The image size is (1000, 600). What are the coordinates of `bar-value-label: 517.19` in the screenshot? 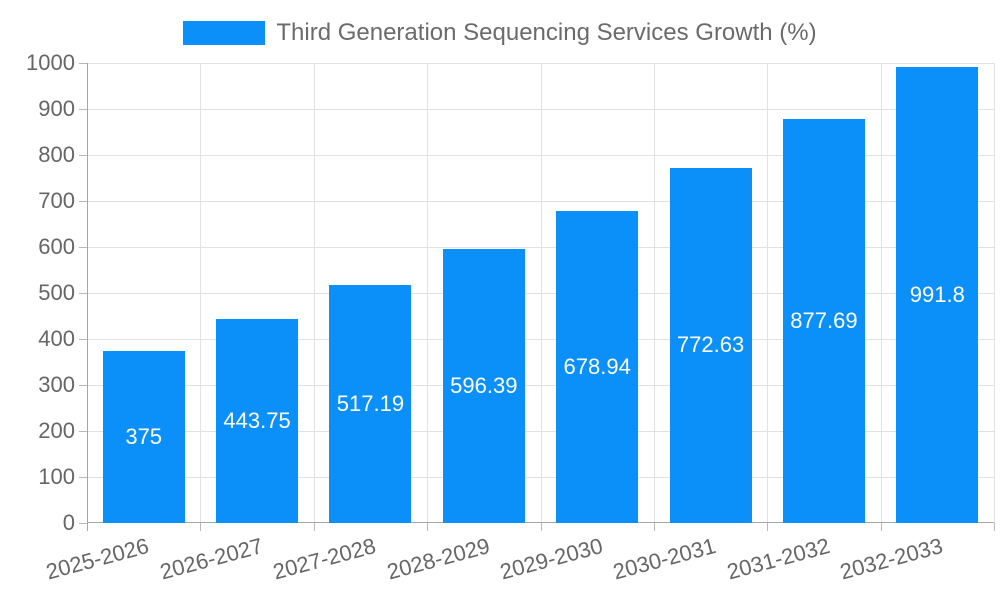 It's located at (370, 404).